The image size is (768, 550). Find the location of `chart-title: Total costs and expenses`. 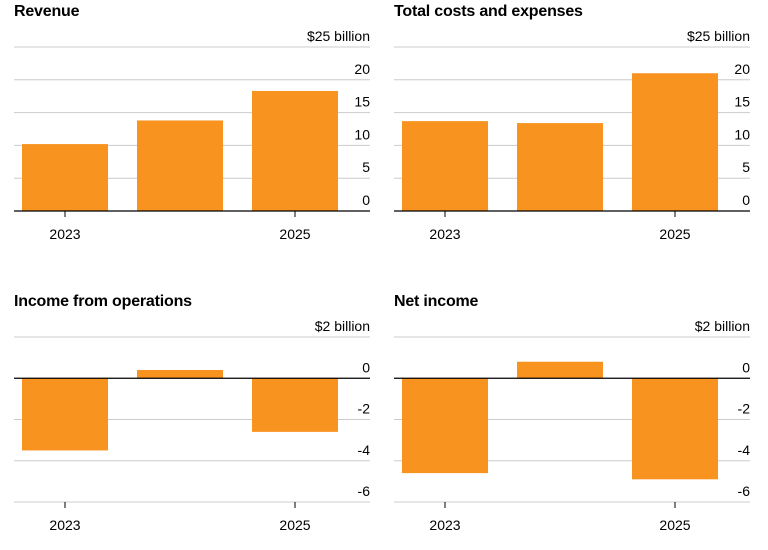

chart-title: Total costs and expenses is located at coordinates (488, 11).